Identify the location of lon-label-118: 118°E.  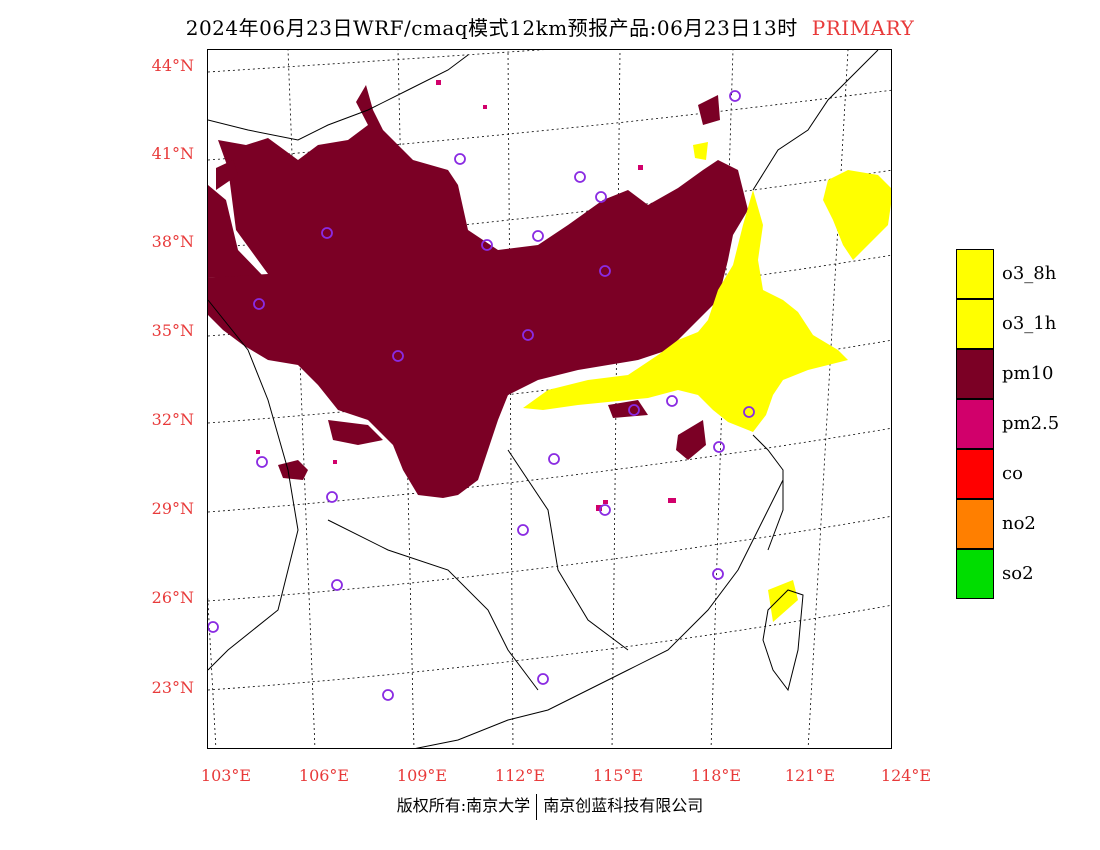
(716, 775).